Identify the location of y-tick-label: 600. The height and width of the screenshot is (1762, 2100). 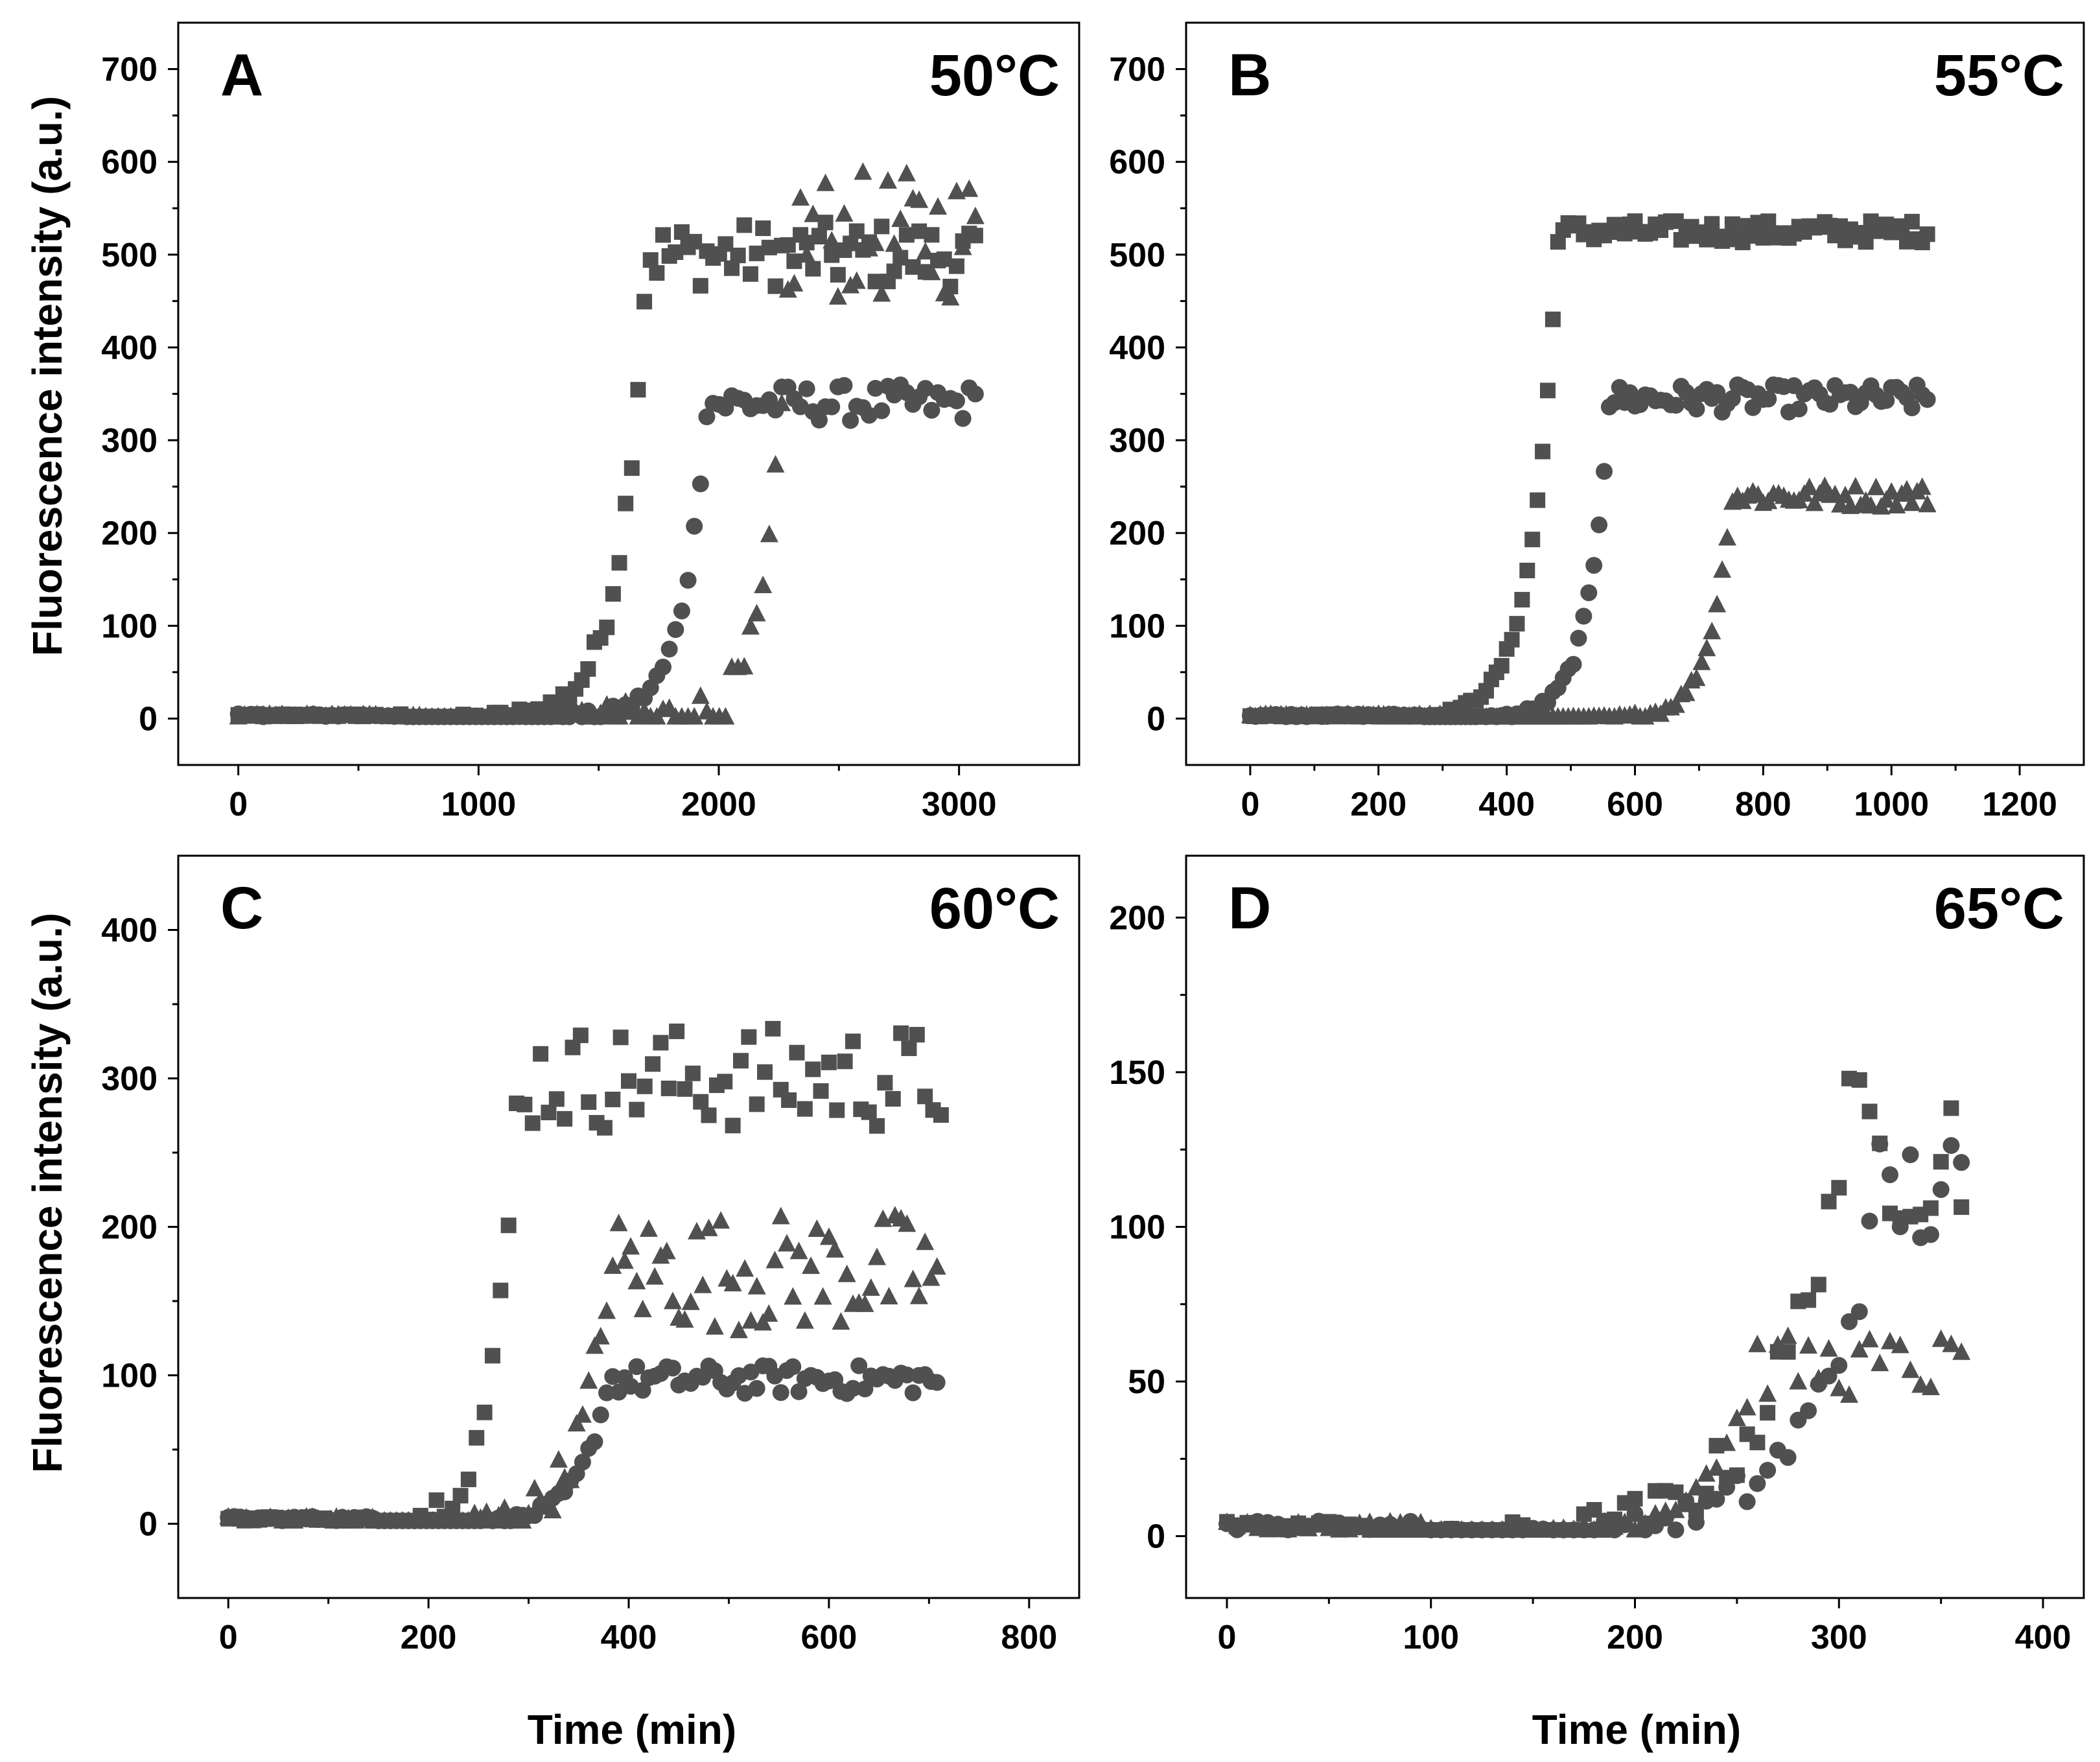
(1137, 163).